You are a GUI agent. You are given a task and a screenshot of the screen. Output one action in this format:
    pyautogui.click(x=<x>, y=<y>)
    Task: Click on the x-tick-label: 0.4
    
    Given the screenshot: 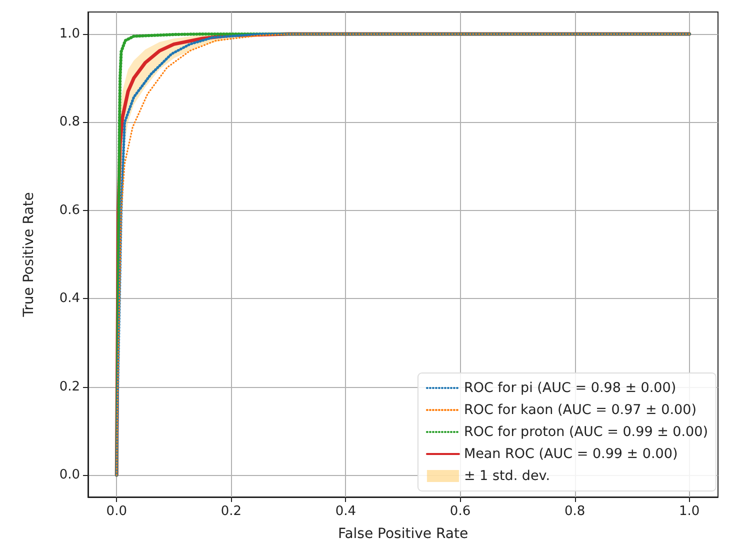 What is the action you would take?
    pyautogui.click(x=345, y=511)
    